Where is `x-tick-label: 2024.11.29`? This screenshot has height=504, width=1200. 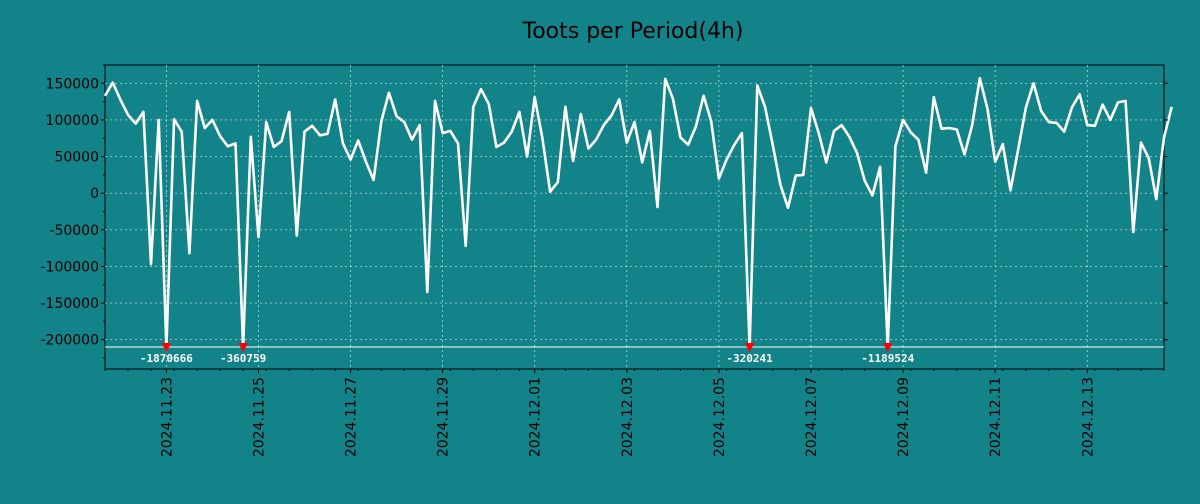
x-tick-label: 2024.11.29 is located at coordinates (444, 417).